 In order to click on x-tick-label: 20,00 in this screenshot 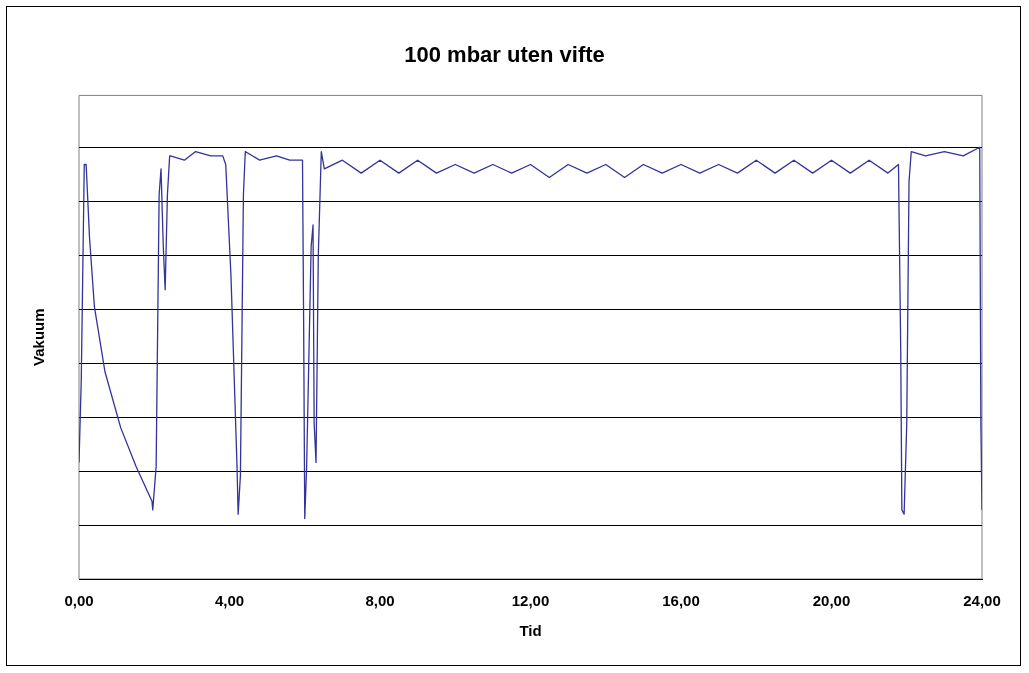, I will do `click(831, 601)`.